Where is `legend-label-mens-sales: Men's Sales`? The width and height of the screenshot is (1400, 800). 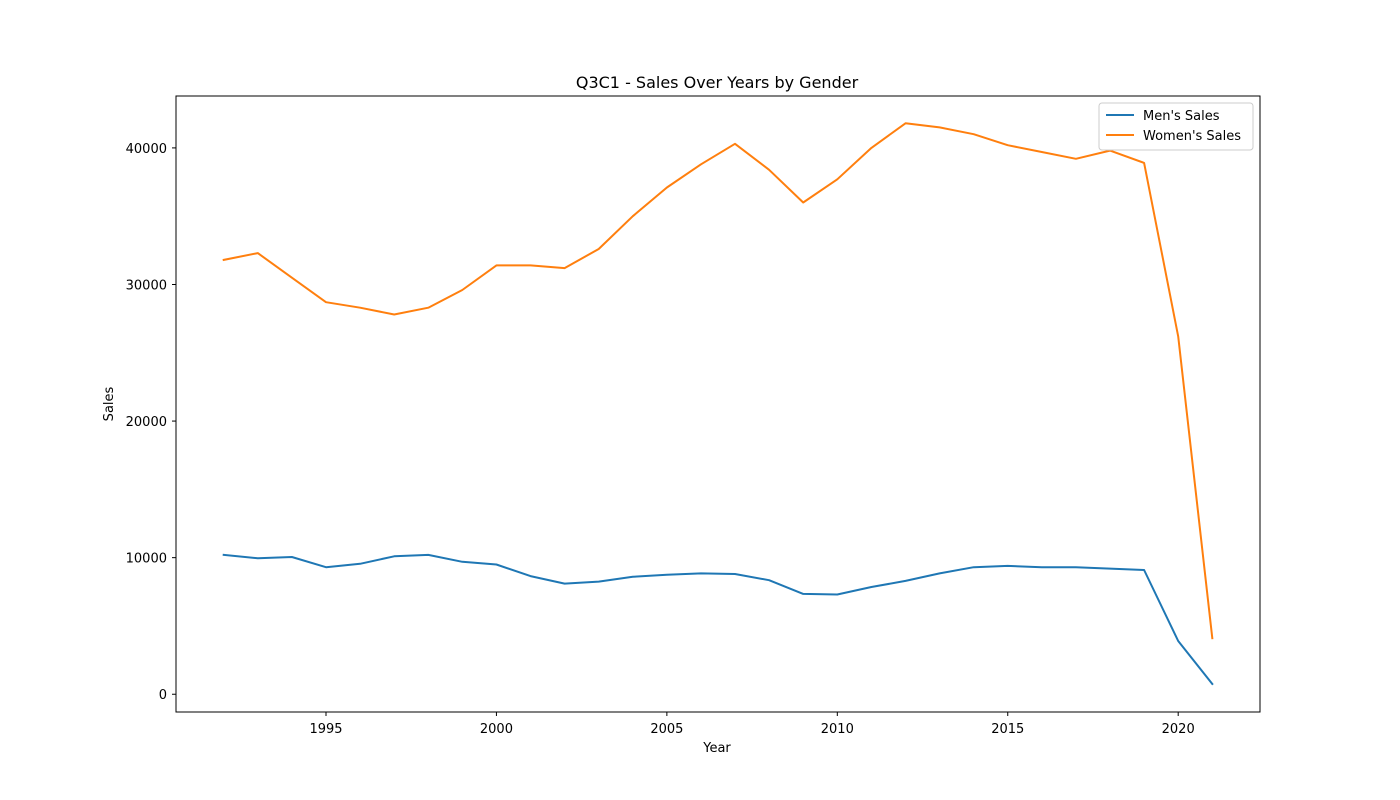 legend-label-mens-sales: Men's Sales is located at coordinates (1181, 116).